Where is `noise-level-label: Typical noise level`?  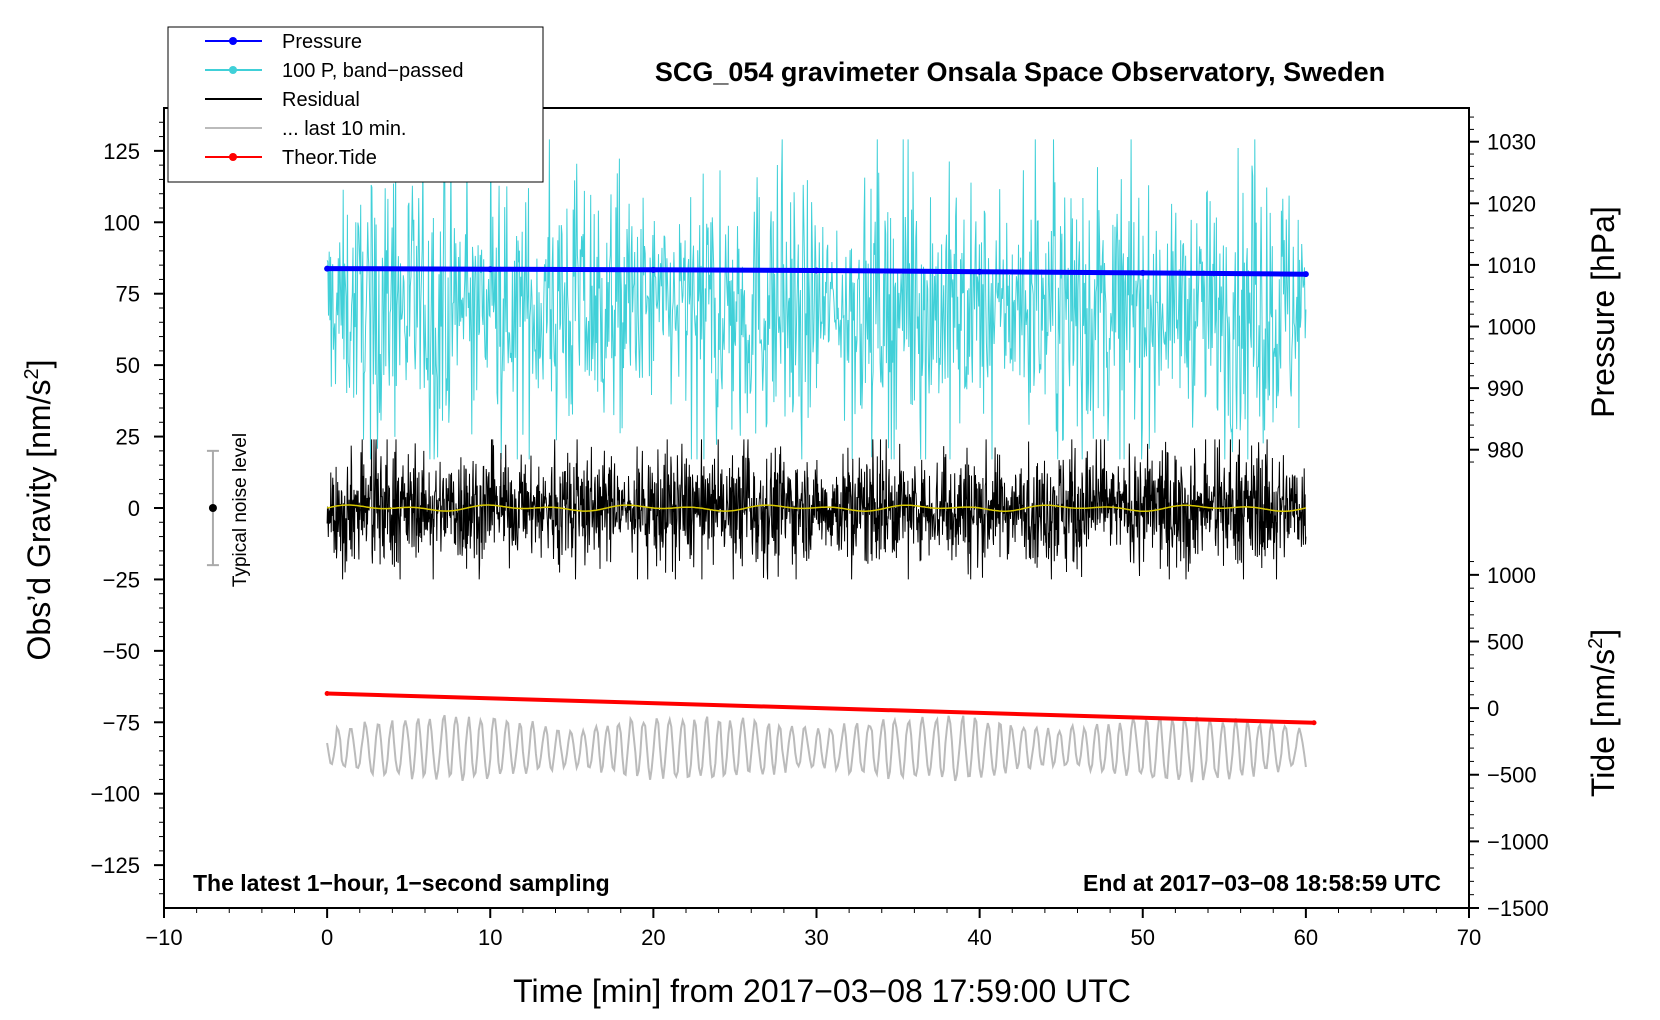 noise-level-label: Typical noise level is located at coordinates (240, 510).